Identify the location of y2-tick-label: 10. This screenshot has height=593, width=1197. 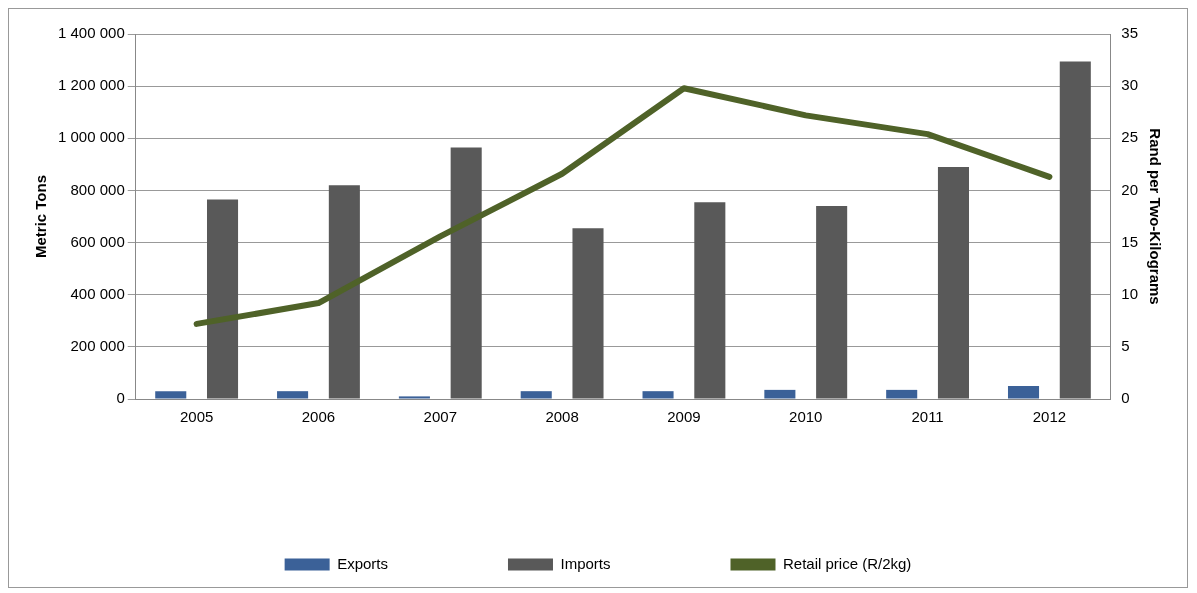
(1129, 293).